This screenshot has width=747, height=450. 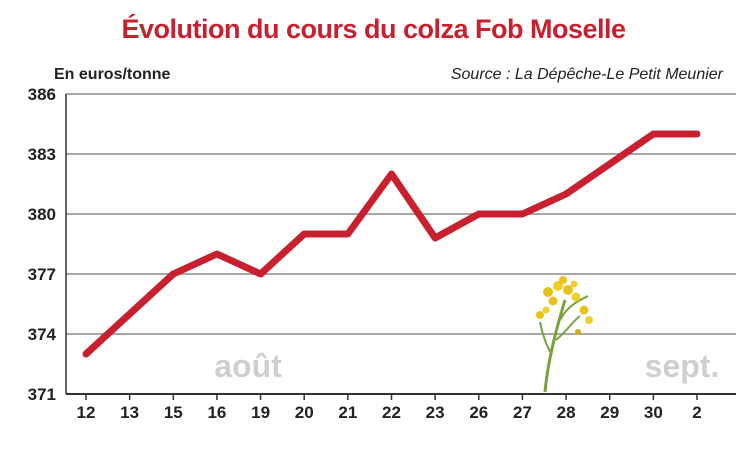 I want to click on unit-label: En euros/tonne, so click(x=112, y=74).